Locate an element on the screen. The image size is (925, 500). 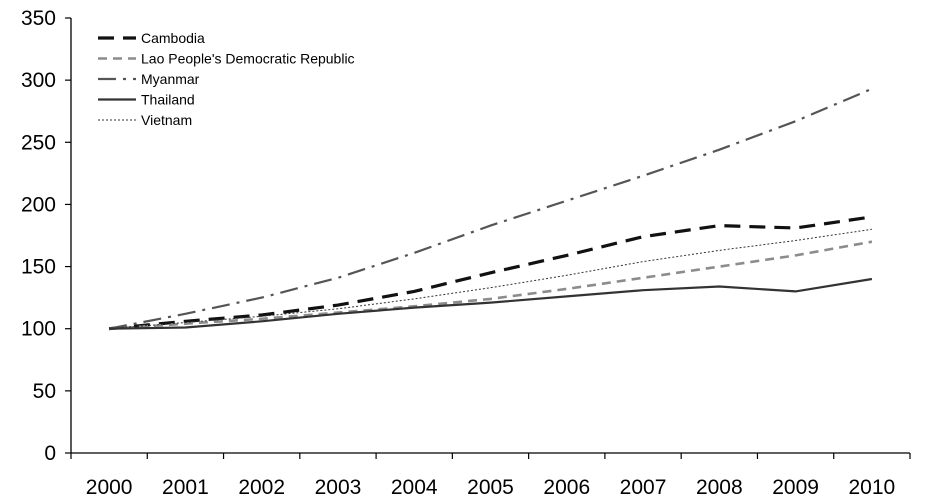
y-tick-label: 350 is located at coordinates (38, 18).